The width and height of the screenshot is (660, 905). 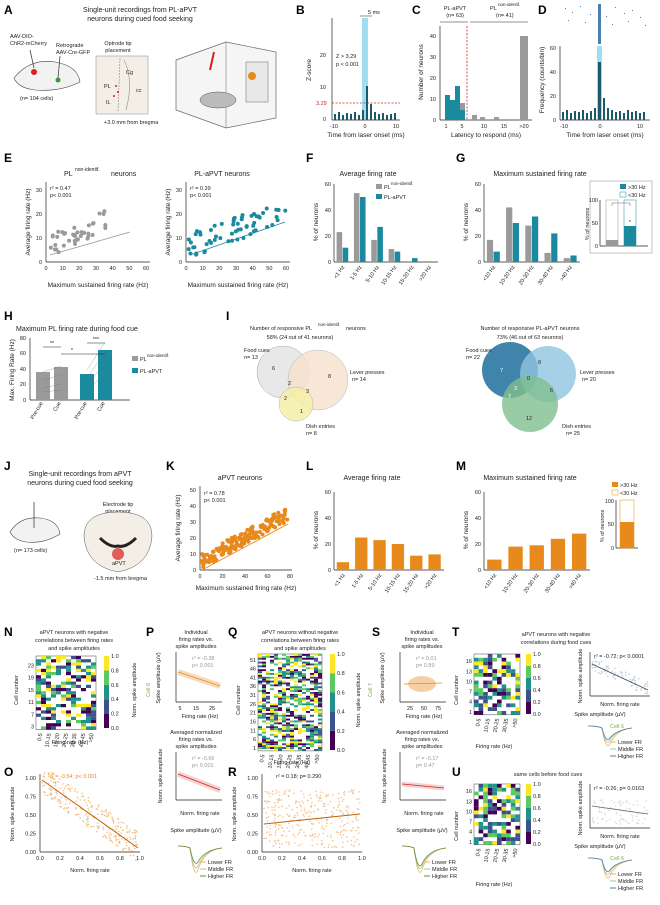 What do you see at coordinates (334, 127) in the screenshot?
I see `svg-text: -10` at bounding box center [334, 127].